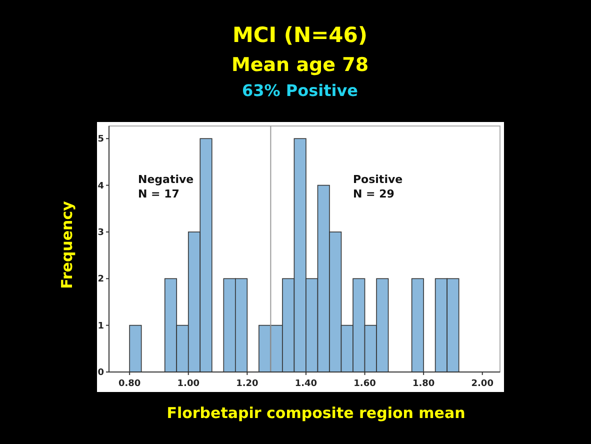 This screenshot has width=591, height=444. I want to click on y-tick-label: 2, so click(101, 279).